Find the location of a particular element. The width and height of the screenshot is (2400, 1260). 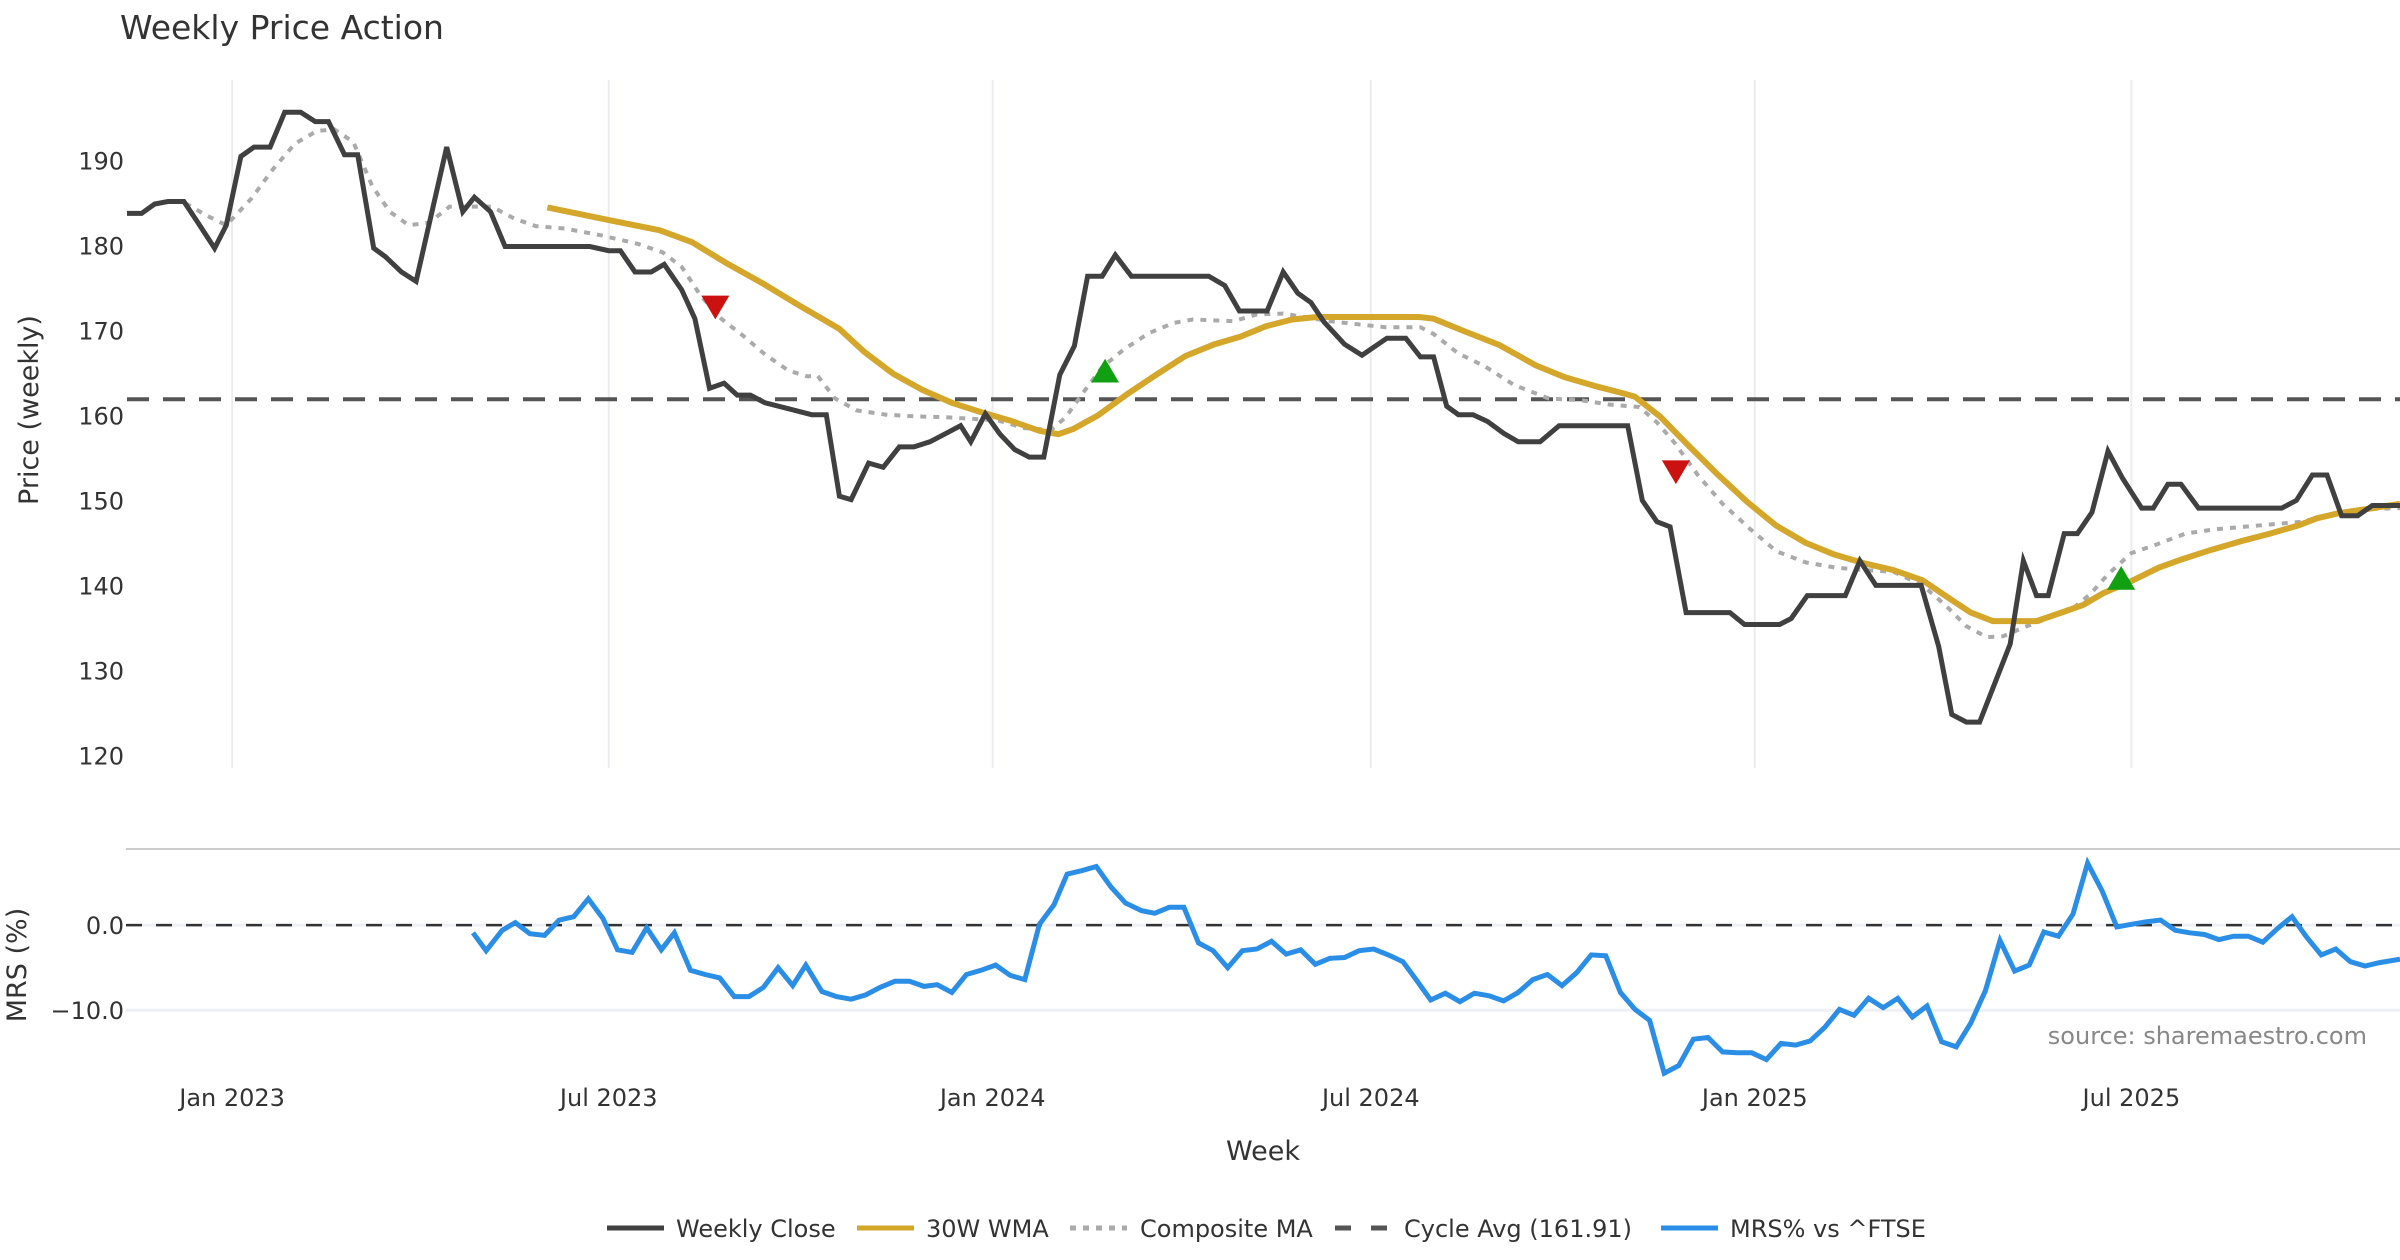

signal-markers is located at coordinates (1418, 442).